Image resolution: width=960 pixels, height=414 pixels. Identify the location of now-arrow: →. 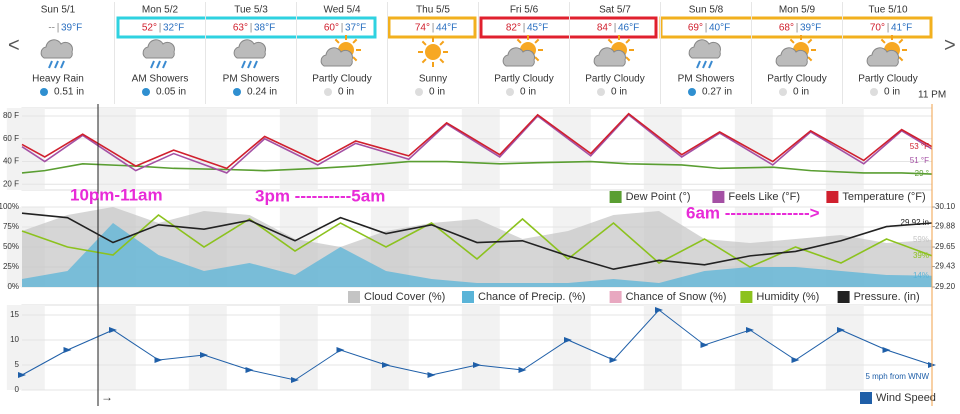
(107, 397).